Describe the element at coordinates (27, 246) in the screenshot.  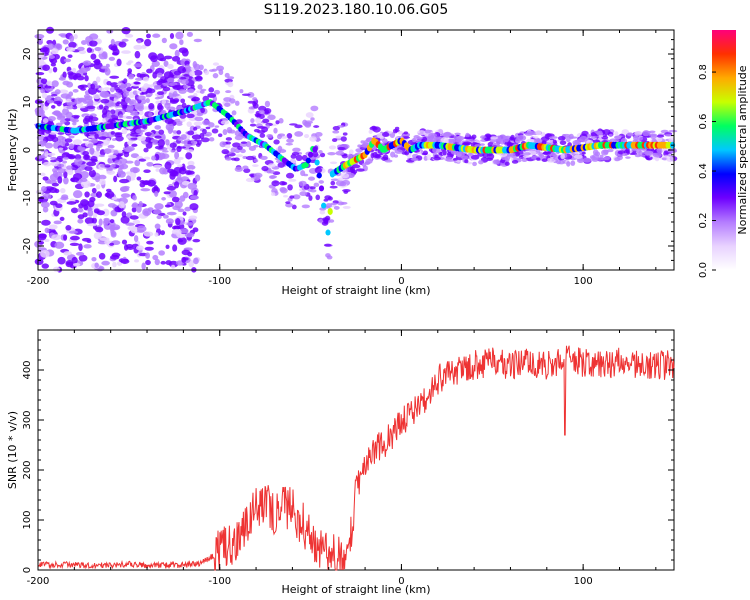
I see `spectrogram-y-tick-label: -20` at that location.